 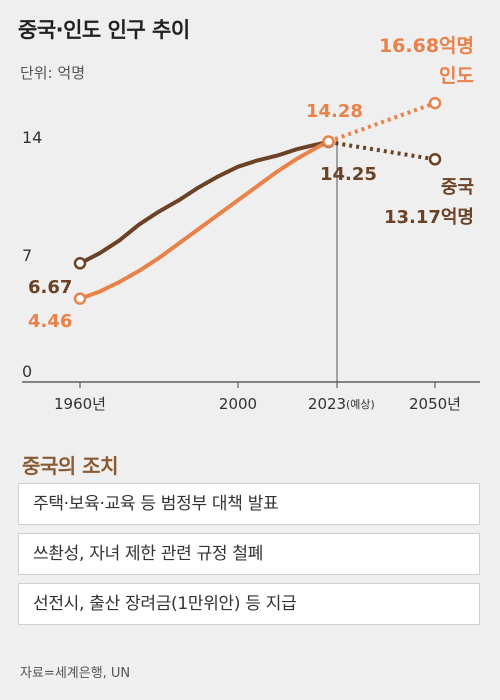 I want to click on x-tick-label: 1960년, so click(x=80, y=404).